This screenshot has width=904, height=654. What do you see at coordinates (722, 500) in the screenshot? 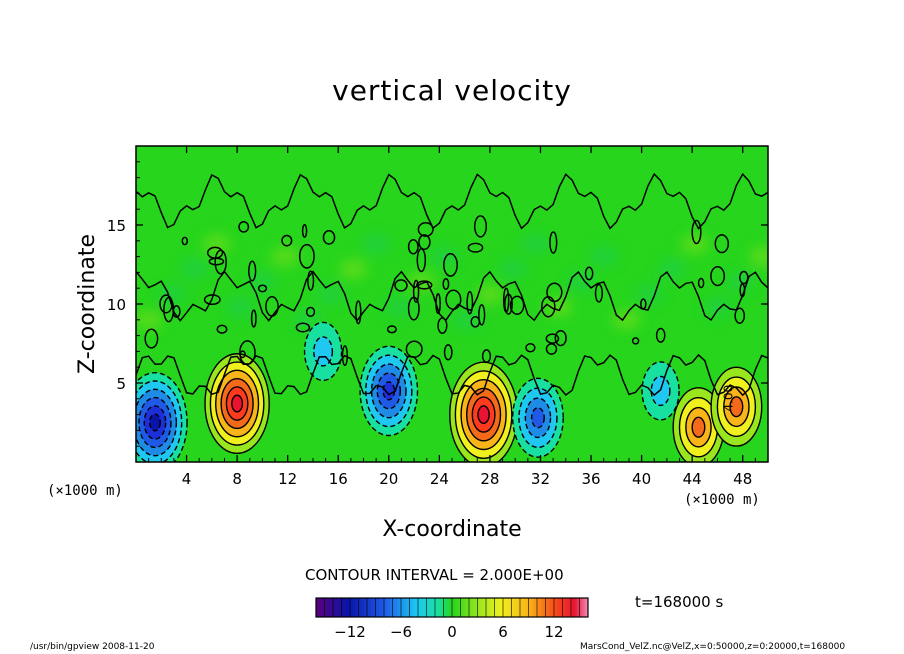
I see `x-unit-label-right: (×1000 m)` at bounding box center [722, 500].